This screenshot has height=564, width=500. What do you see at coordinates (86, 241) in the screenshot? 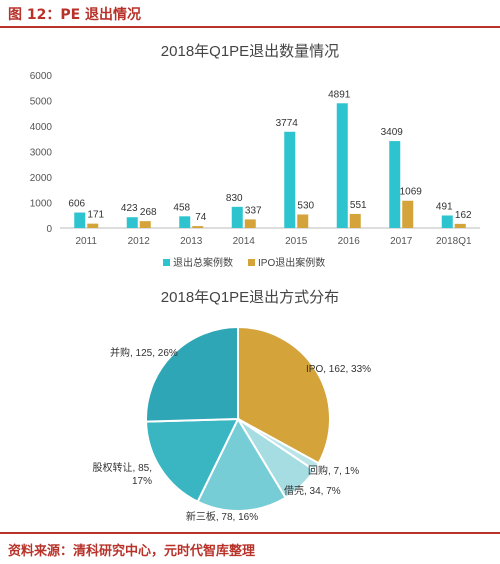
I see `x-tick-label: 2011` at bounding box center [86, 241].